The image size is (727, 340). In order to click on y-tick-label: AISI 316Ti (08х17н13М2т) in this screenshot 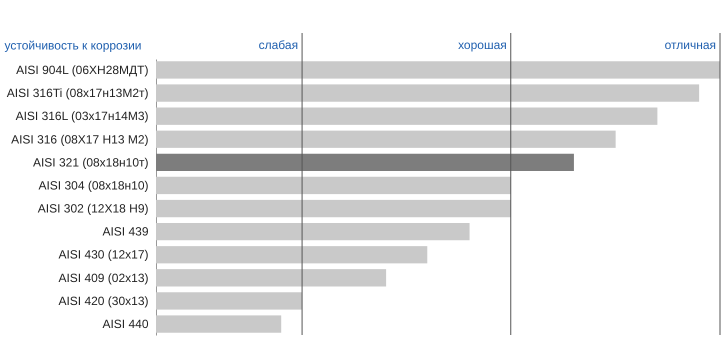, I will do `click(77, 93)`.